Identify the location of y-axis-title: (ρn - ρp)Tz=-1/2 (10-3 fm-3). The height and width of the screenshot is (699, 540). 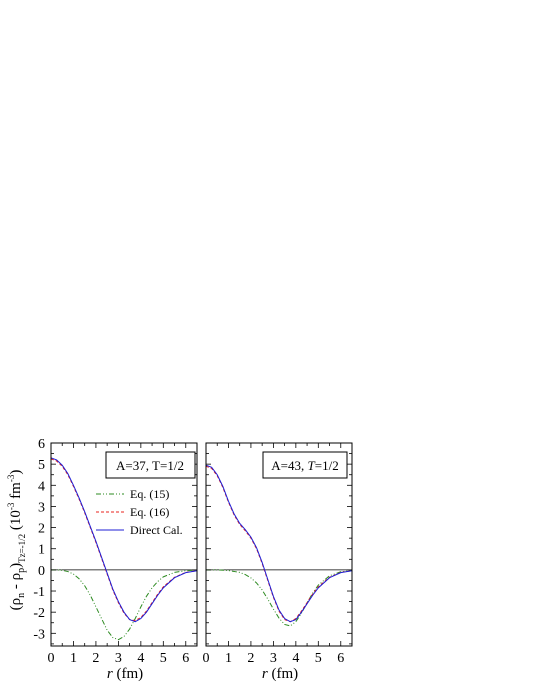
(16, 540).